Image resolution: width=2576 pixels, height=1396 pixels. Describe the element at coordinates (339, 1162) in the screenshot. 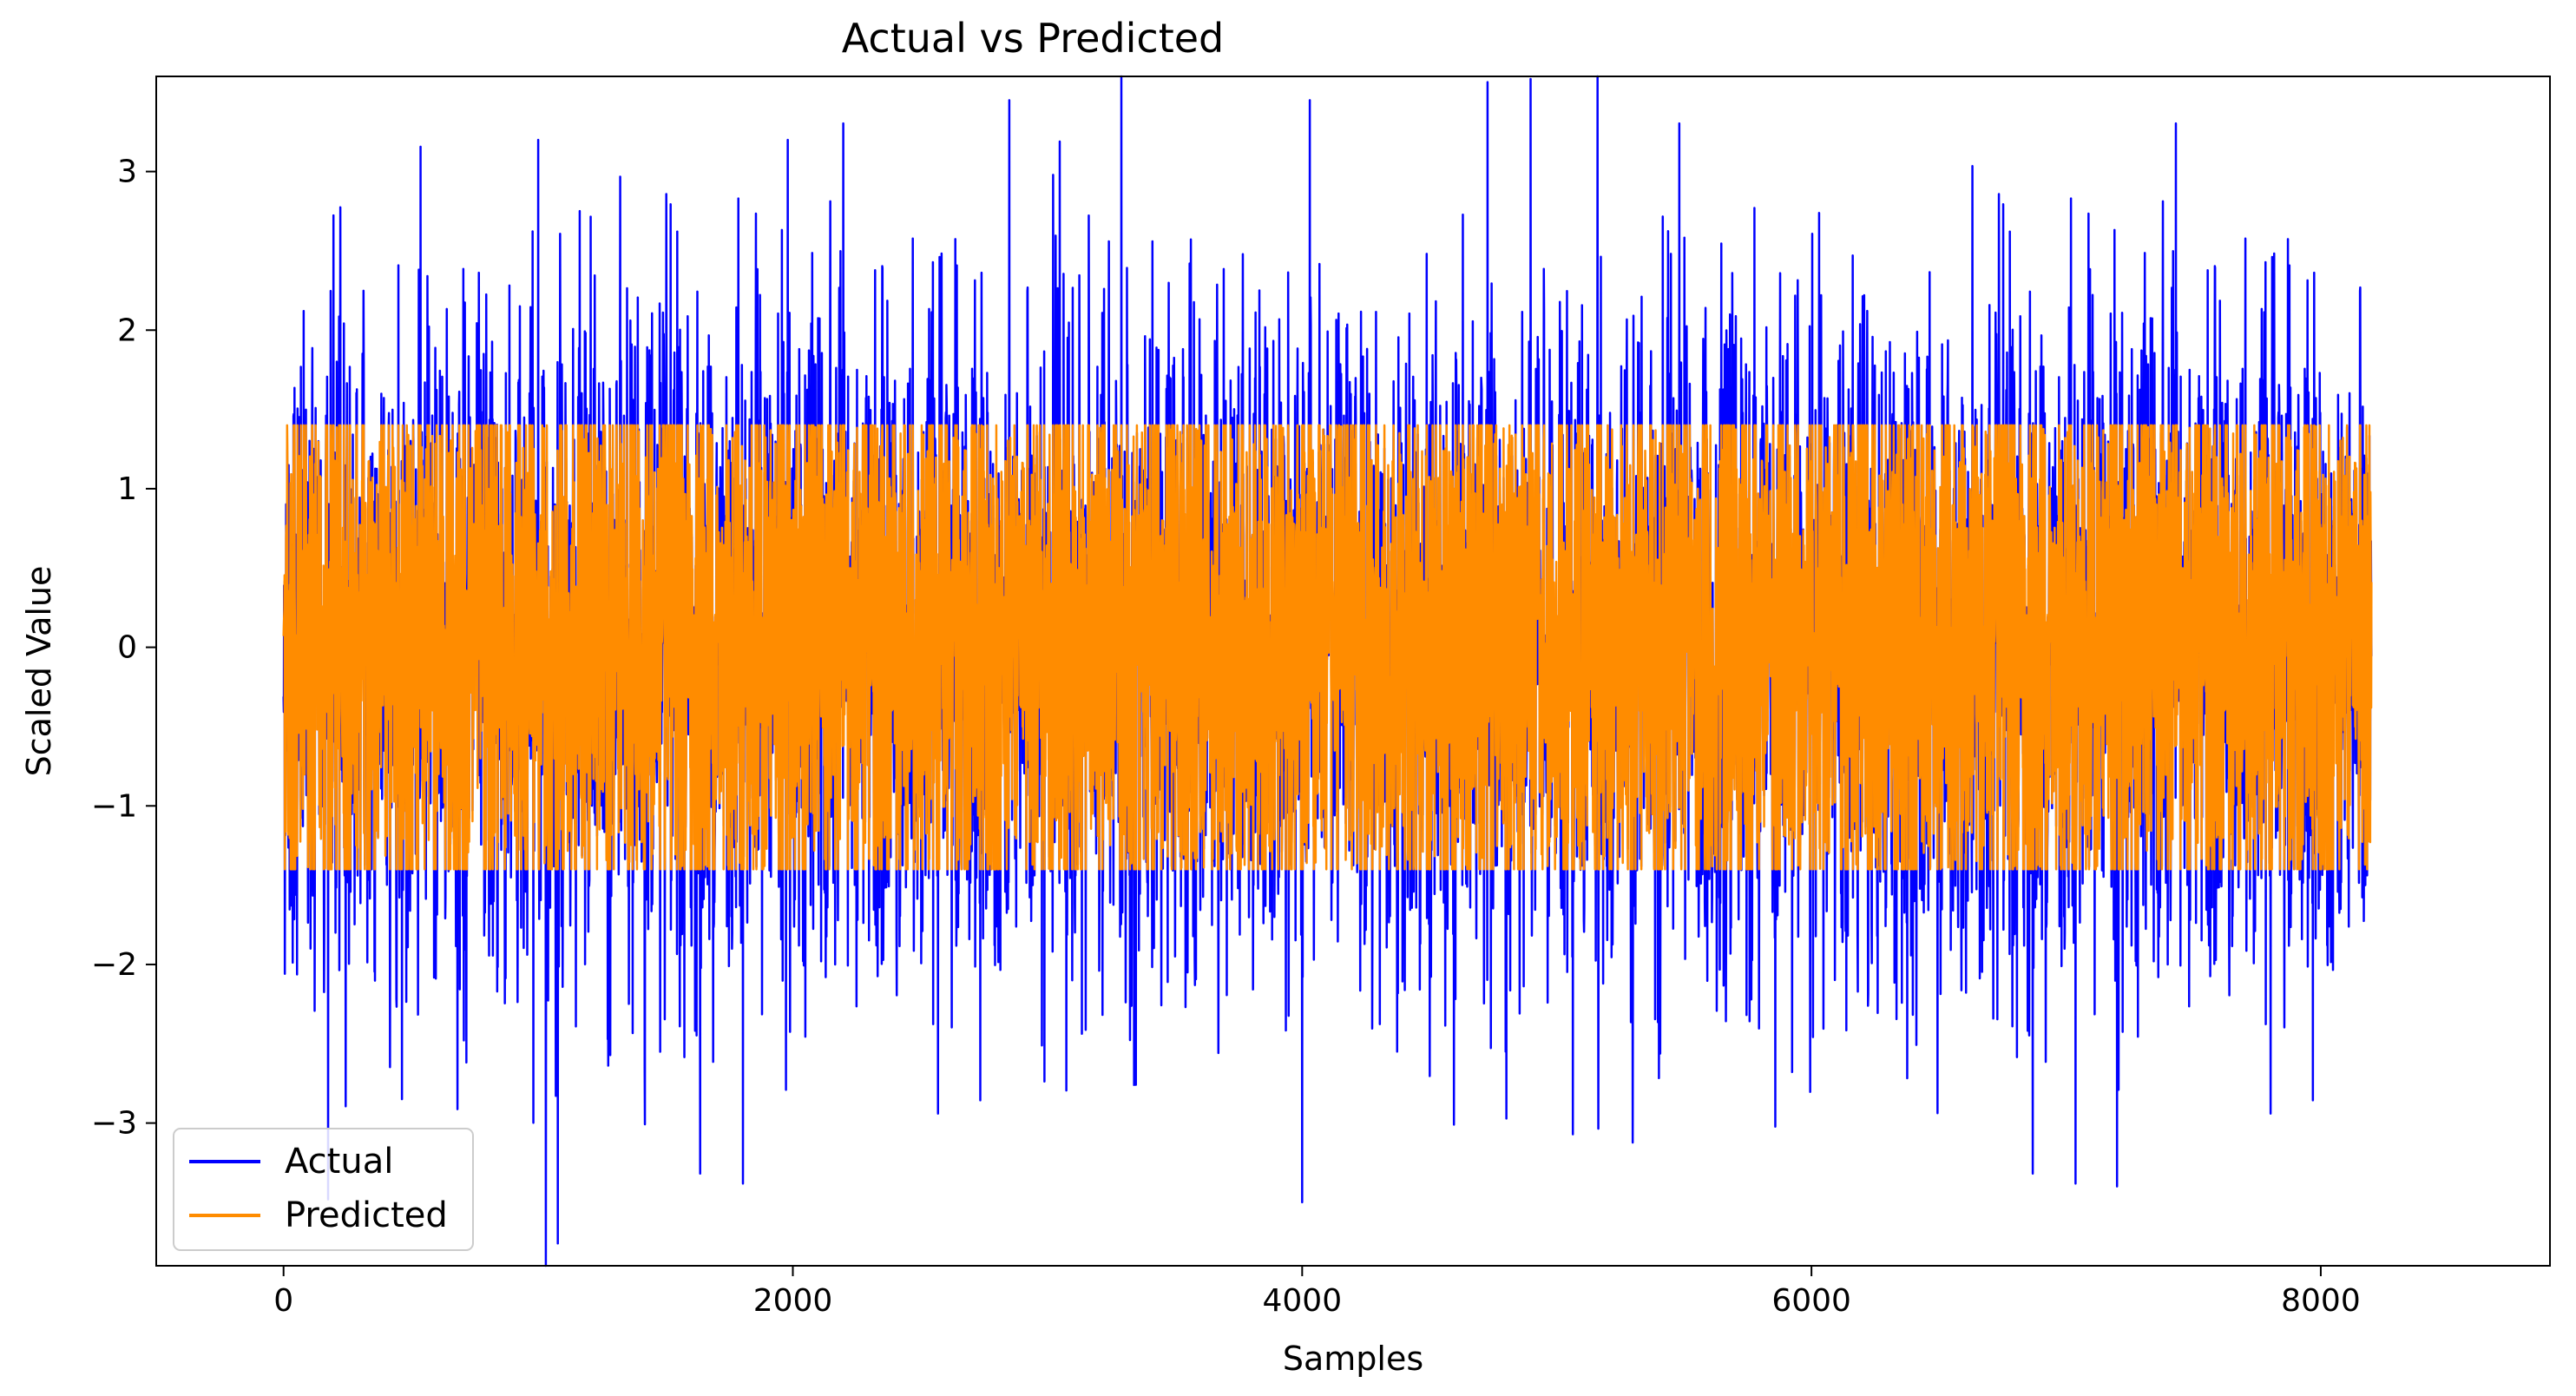

I see `legend-label-actual: Actual` at that location.